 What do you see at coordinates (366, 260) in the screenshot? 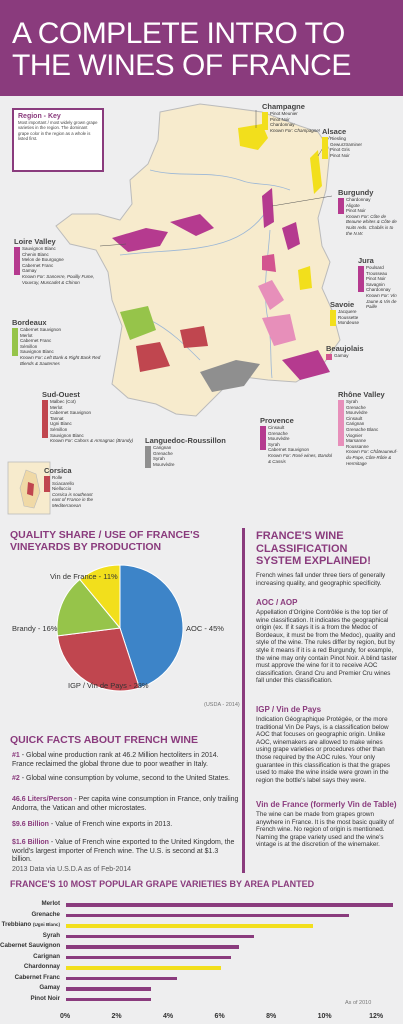
I see `region-name: Jura` at bounding box center [366, 260].